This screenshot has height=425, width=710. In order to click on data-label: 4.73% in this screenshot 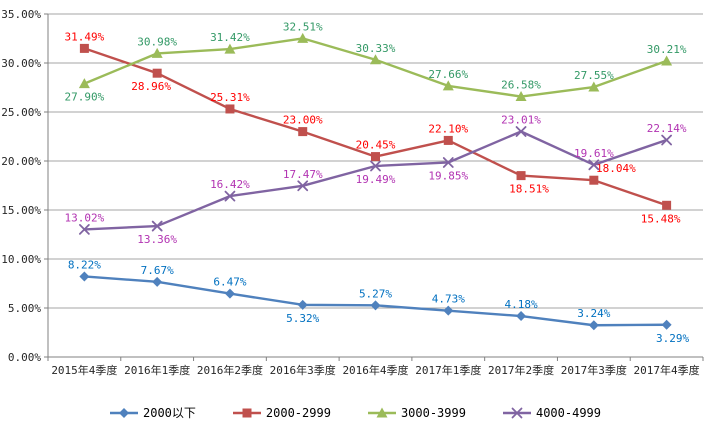, I will do `click(448, 299)`.